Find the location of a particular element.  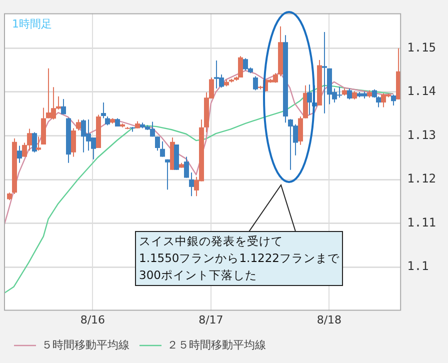

annotation: スイス中銀の発表を受けて 1.1550フランから1.1222フランまで 300ポイント下落した is located at coordinates (239, 258).